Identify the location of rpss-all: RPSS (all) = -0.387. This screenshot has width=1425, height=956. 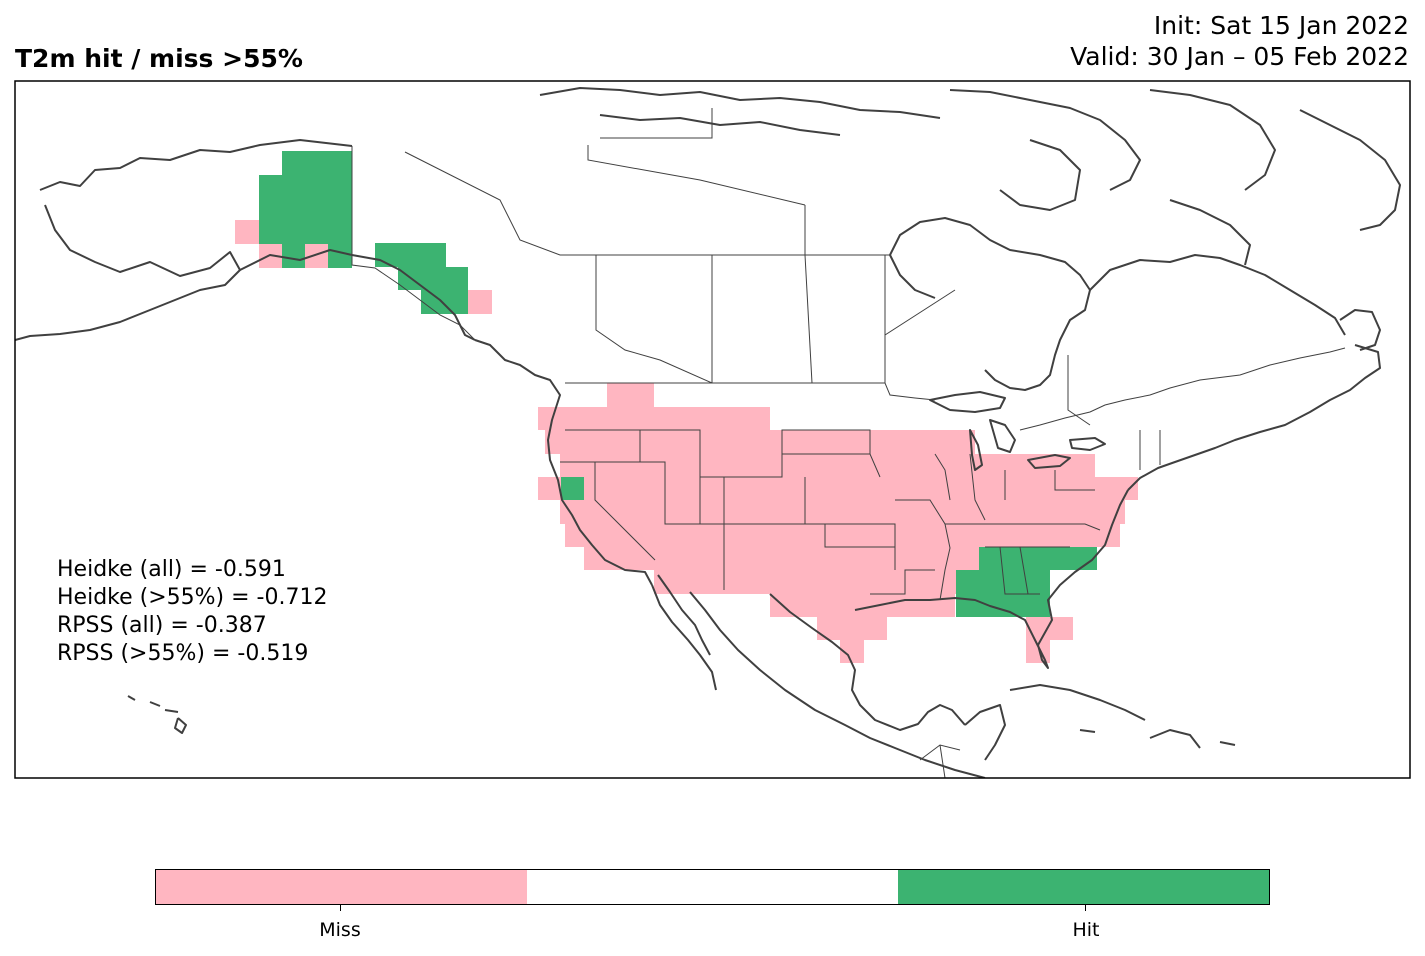
(162, 625).